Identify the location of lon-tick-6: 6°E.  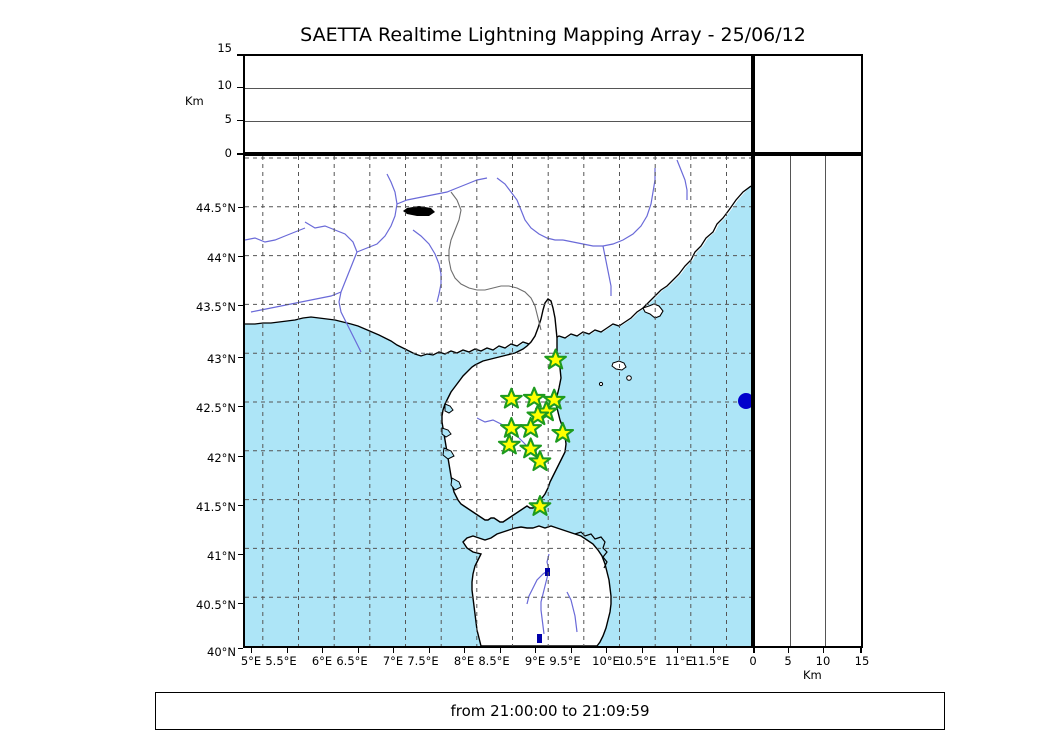
(322, 661).